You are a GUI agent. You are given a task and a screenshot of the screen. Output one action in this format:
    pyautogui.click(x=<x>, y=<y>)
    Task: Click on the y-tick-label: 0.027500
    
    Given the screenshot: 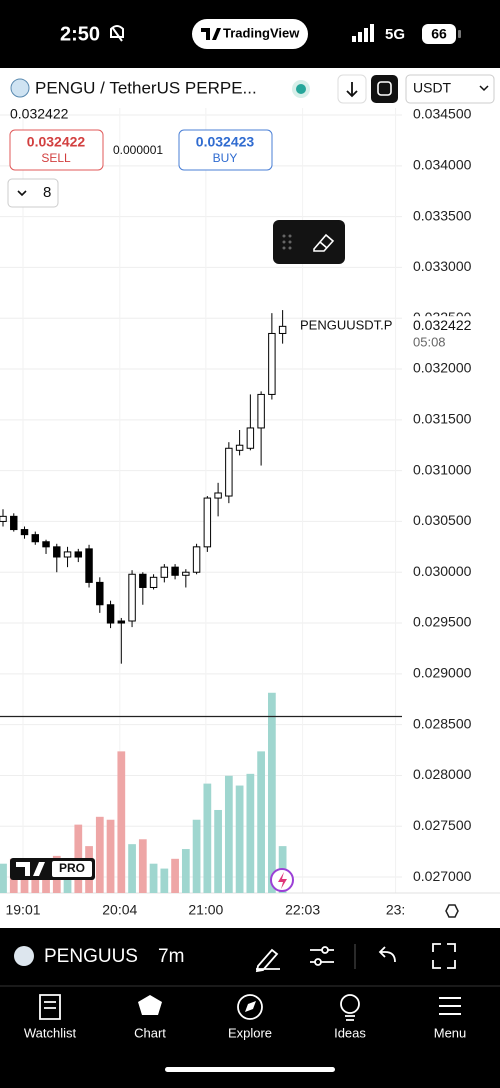 What is the action you would take?
    pyautogui.click(x=442, y=825)
    